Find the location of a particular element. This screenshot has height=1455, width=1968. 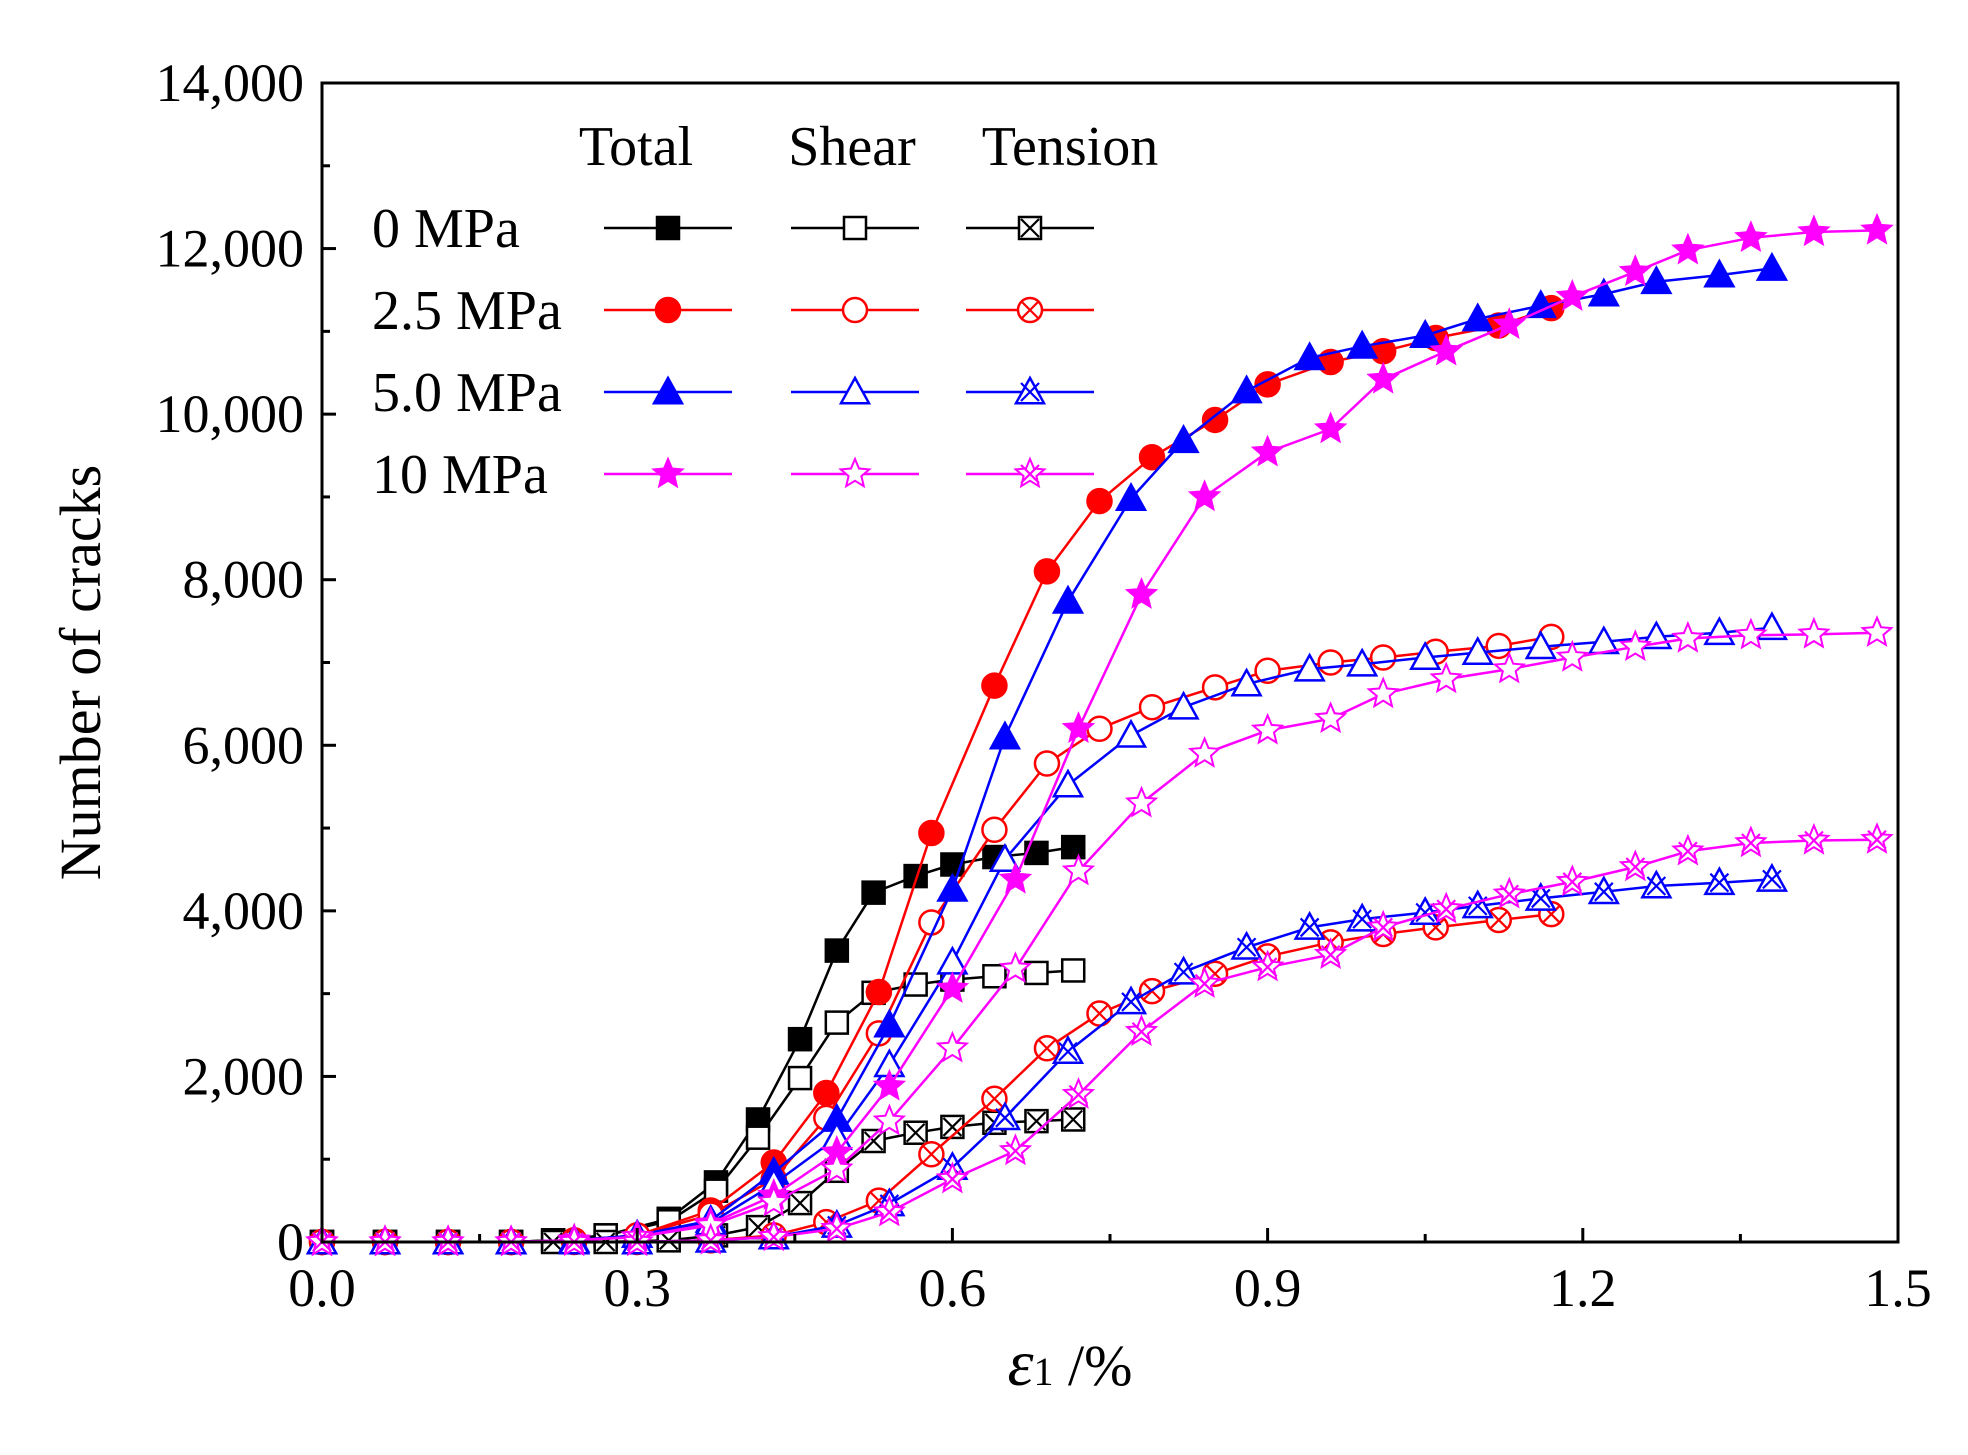

legend-entry-0-mpa-tension is located at coordinates (1030, 228).